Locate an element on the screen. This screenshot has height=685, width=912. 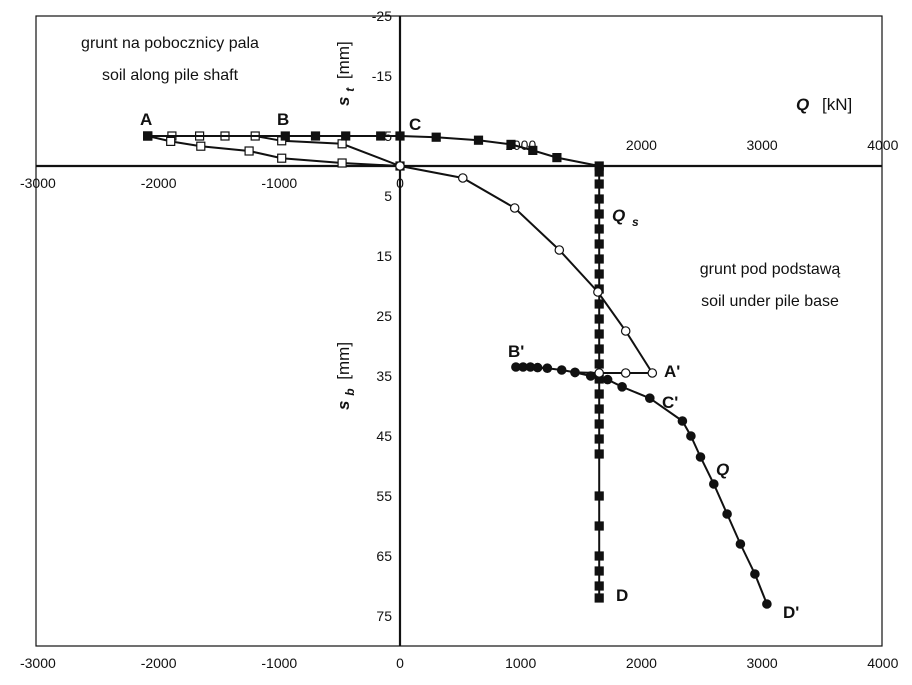
annotation-base-en: soil under pile base is located at coordinates (770, 301).